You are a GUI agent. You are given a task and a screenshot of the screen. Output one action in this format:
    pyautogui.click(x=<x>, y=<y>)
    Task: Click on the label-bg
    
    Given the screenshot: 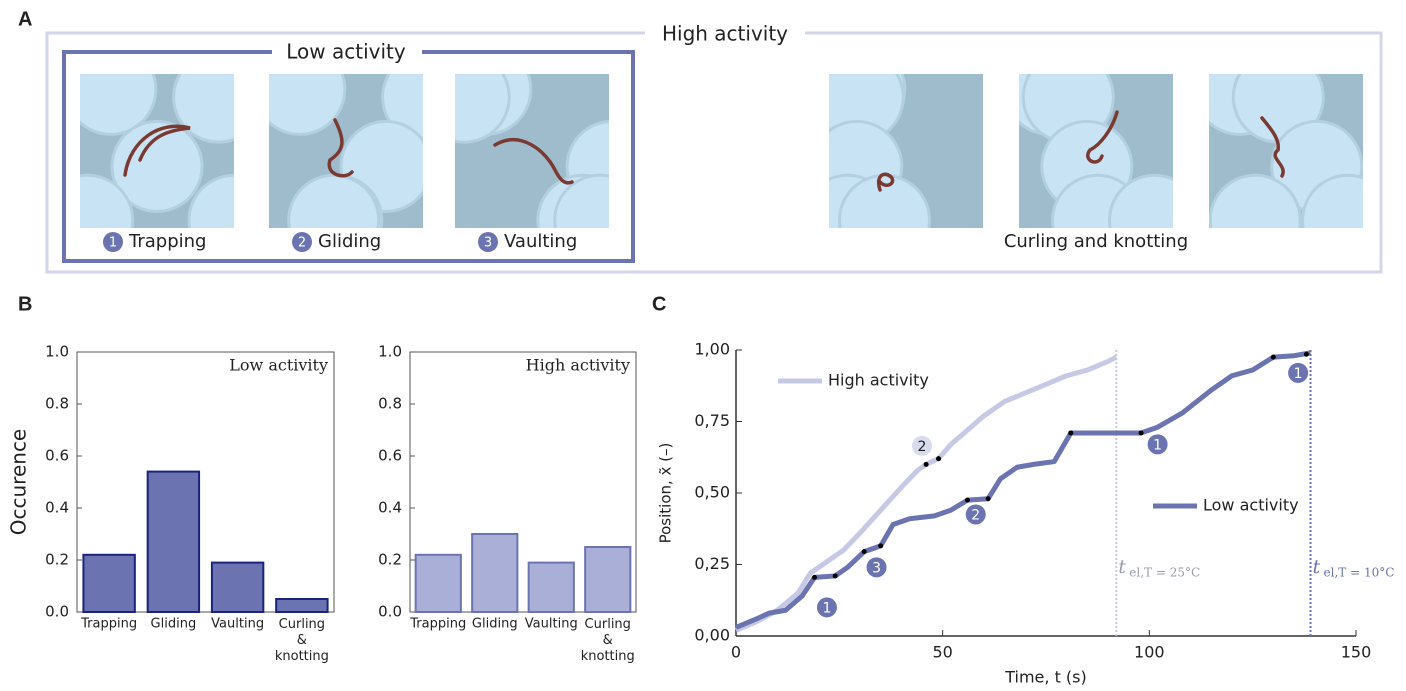 What is the action you would take?
    pyautogui.click(x=725, y=34)
    